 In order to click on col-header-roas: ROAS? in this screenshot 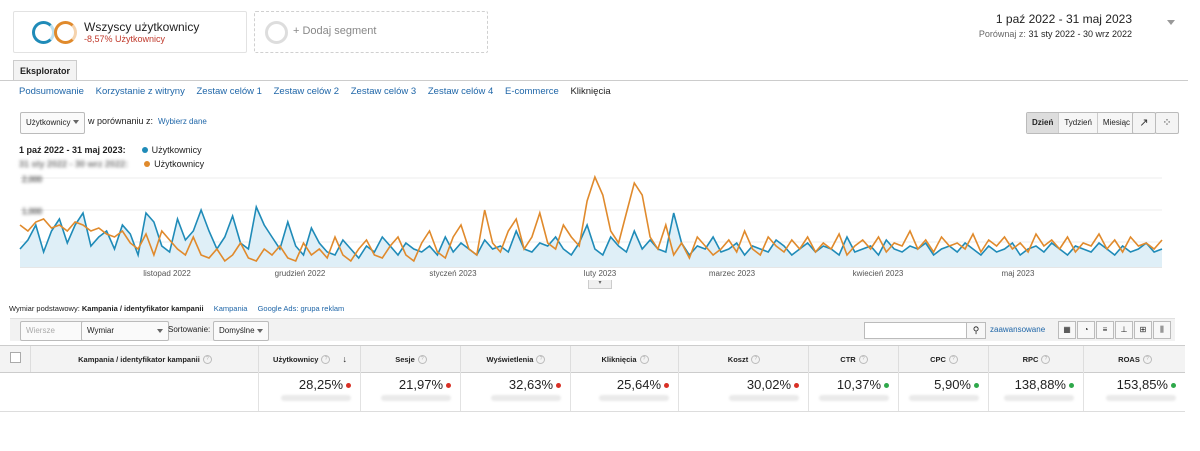, I will do `click(1134, 359)`.